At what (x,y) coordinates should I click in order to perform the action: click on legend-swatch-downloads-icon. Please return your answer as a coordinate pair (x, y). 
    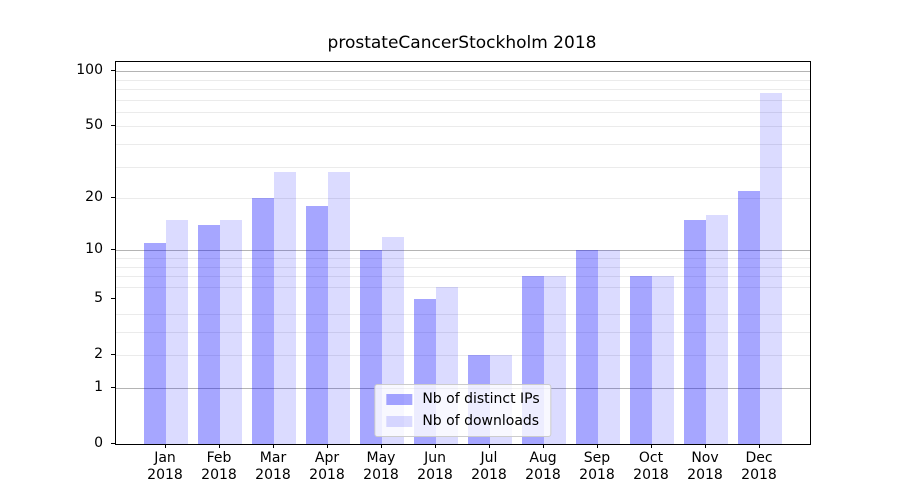
    Looking at the image, I should click on (399, 421).